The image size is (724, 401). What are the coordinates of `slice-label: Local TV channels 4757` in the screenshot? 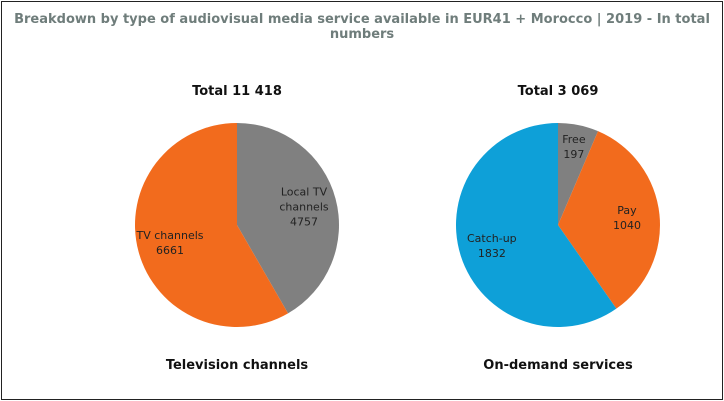 It's located at (304, 207).